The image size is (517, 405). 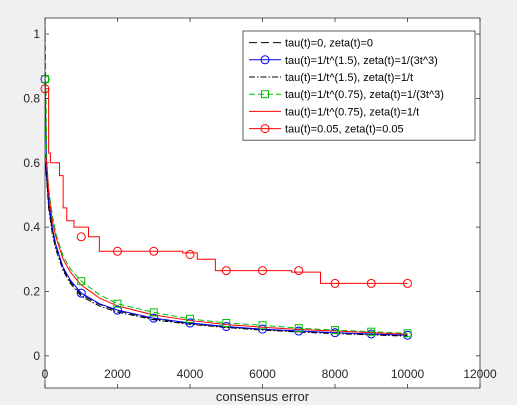 What do you see at coordinates (408, 374) in the screenshot?
I see `x-tick-label: 10000` at bounding box center [408, 374].